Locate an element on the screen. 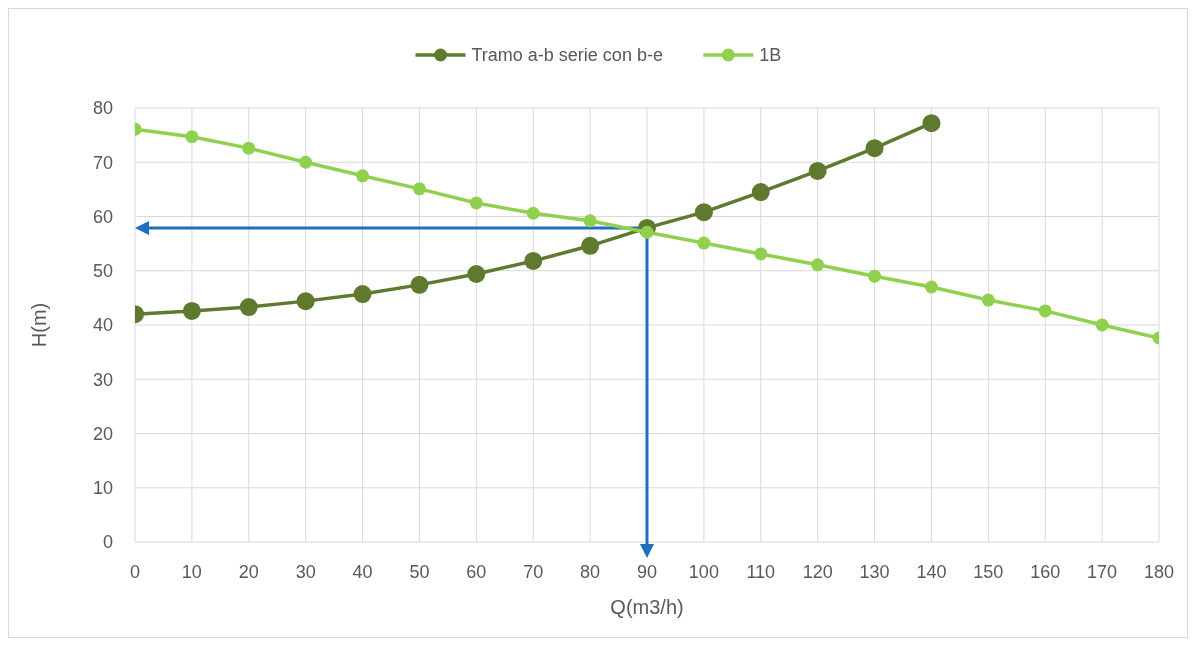  legend-label: Tramo a-b serie con b-e is located at coordinates (567, 55).